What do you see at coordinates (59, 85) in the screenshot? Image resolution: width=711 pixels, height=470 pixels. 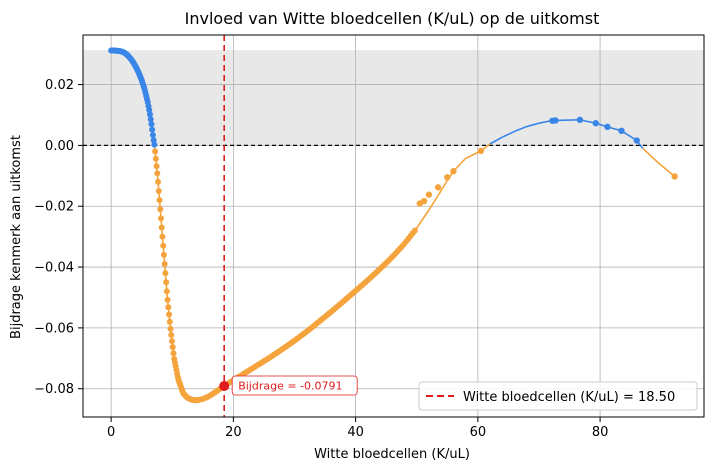 I see `y-tick-label: 0.02` at bounding box center [59, 85].